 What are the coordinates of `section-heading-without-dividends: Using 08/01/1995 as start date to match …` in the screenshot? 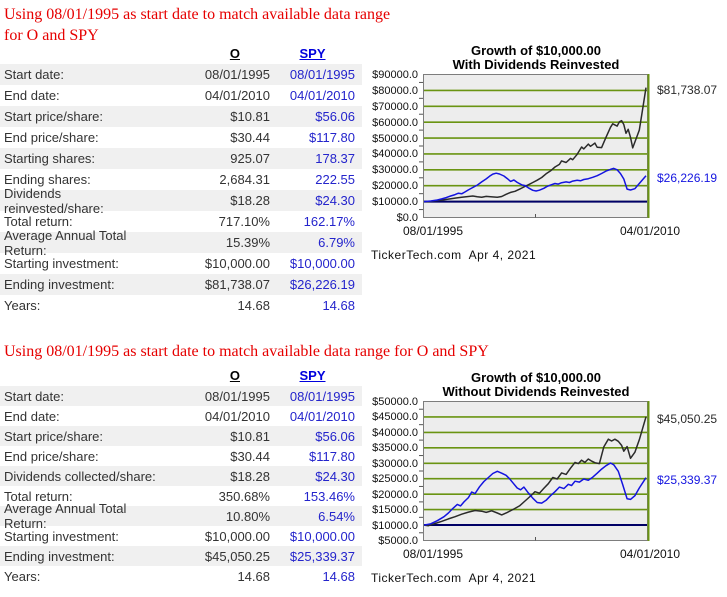 It's located at (246, 351).